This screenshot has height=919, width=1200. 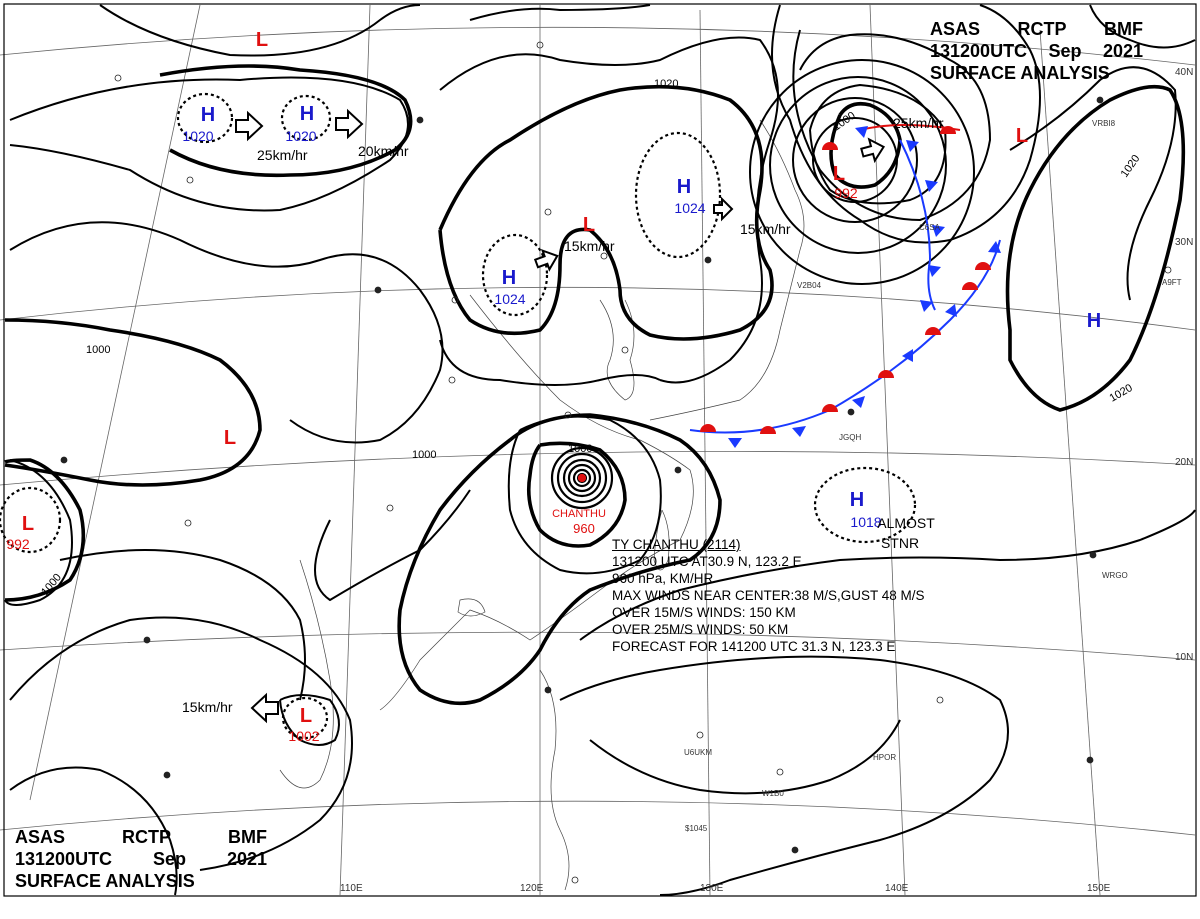 What do you see at coordinates (554, 780) in the screenshot?
I see `coastline-philippines` at bounding box center [554, 780].